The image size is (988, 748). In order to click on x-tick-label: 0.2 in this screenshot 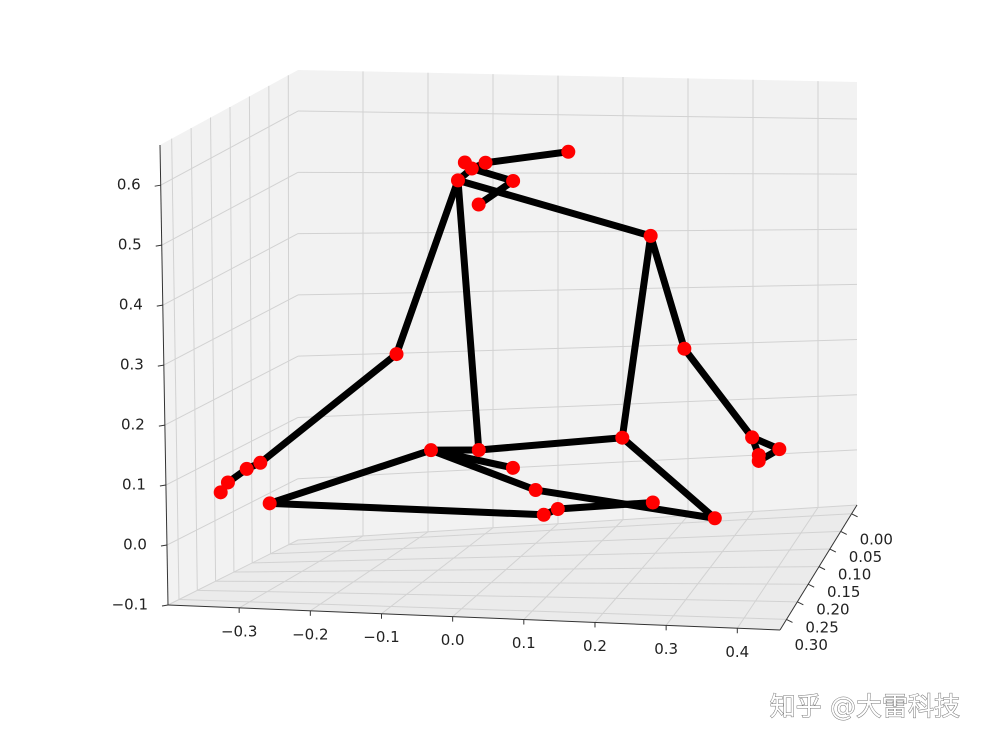, I will do `click(595, 646)`.